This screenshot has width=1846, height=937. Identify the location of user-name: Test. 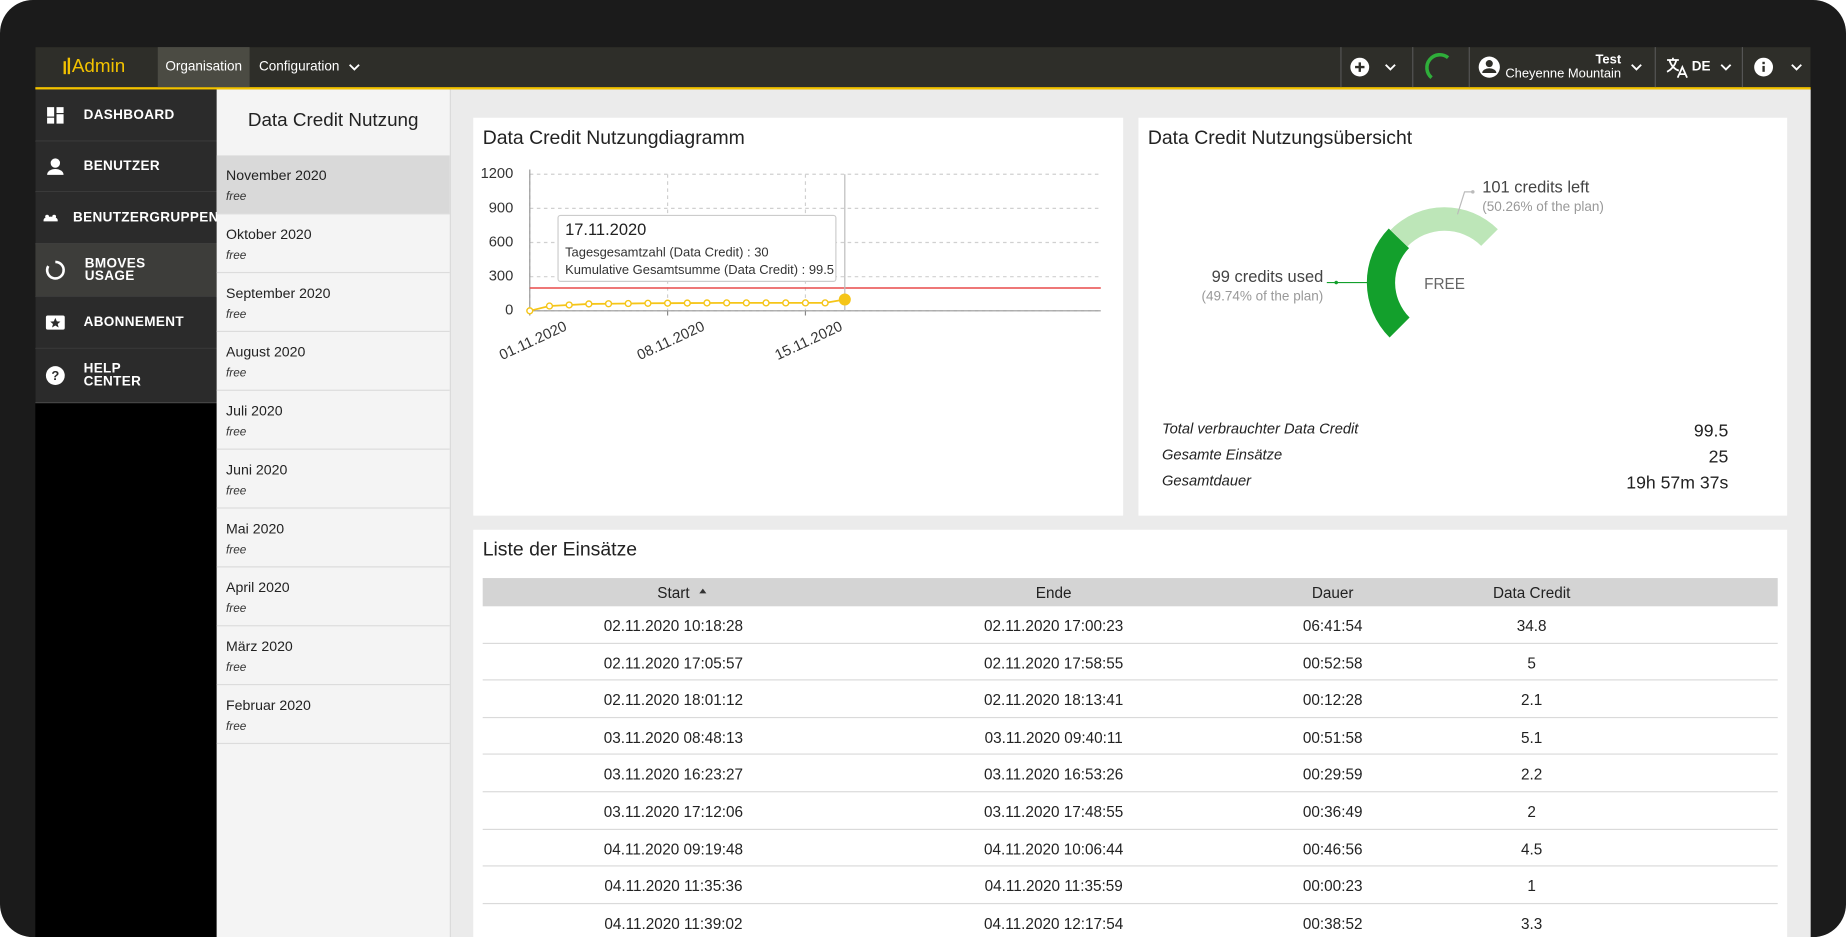
(1608, 58).